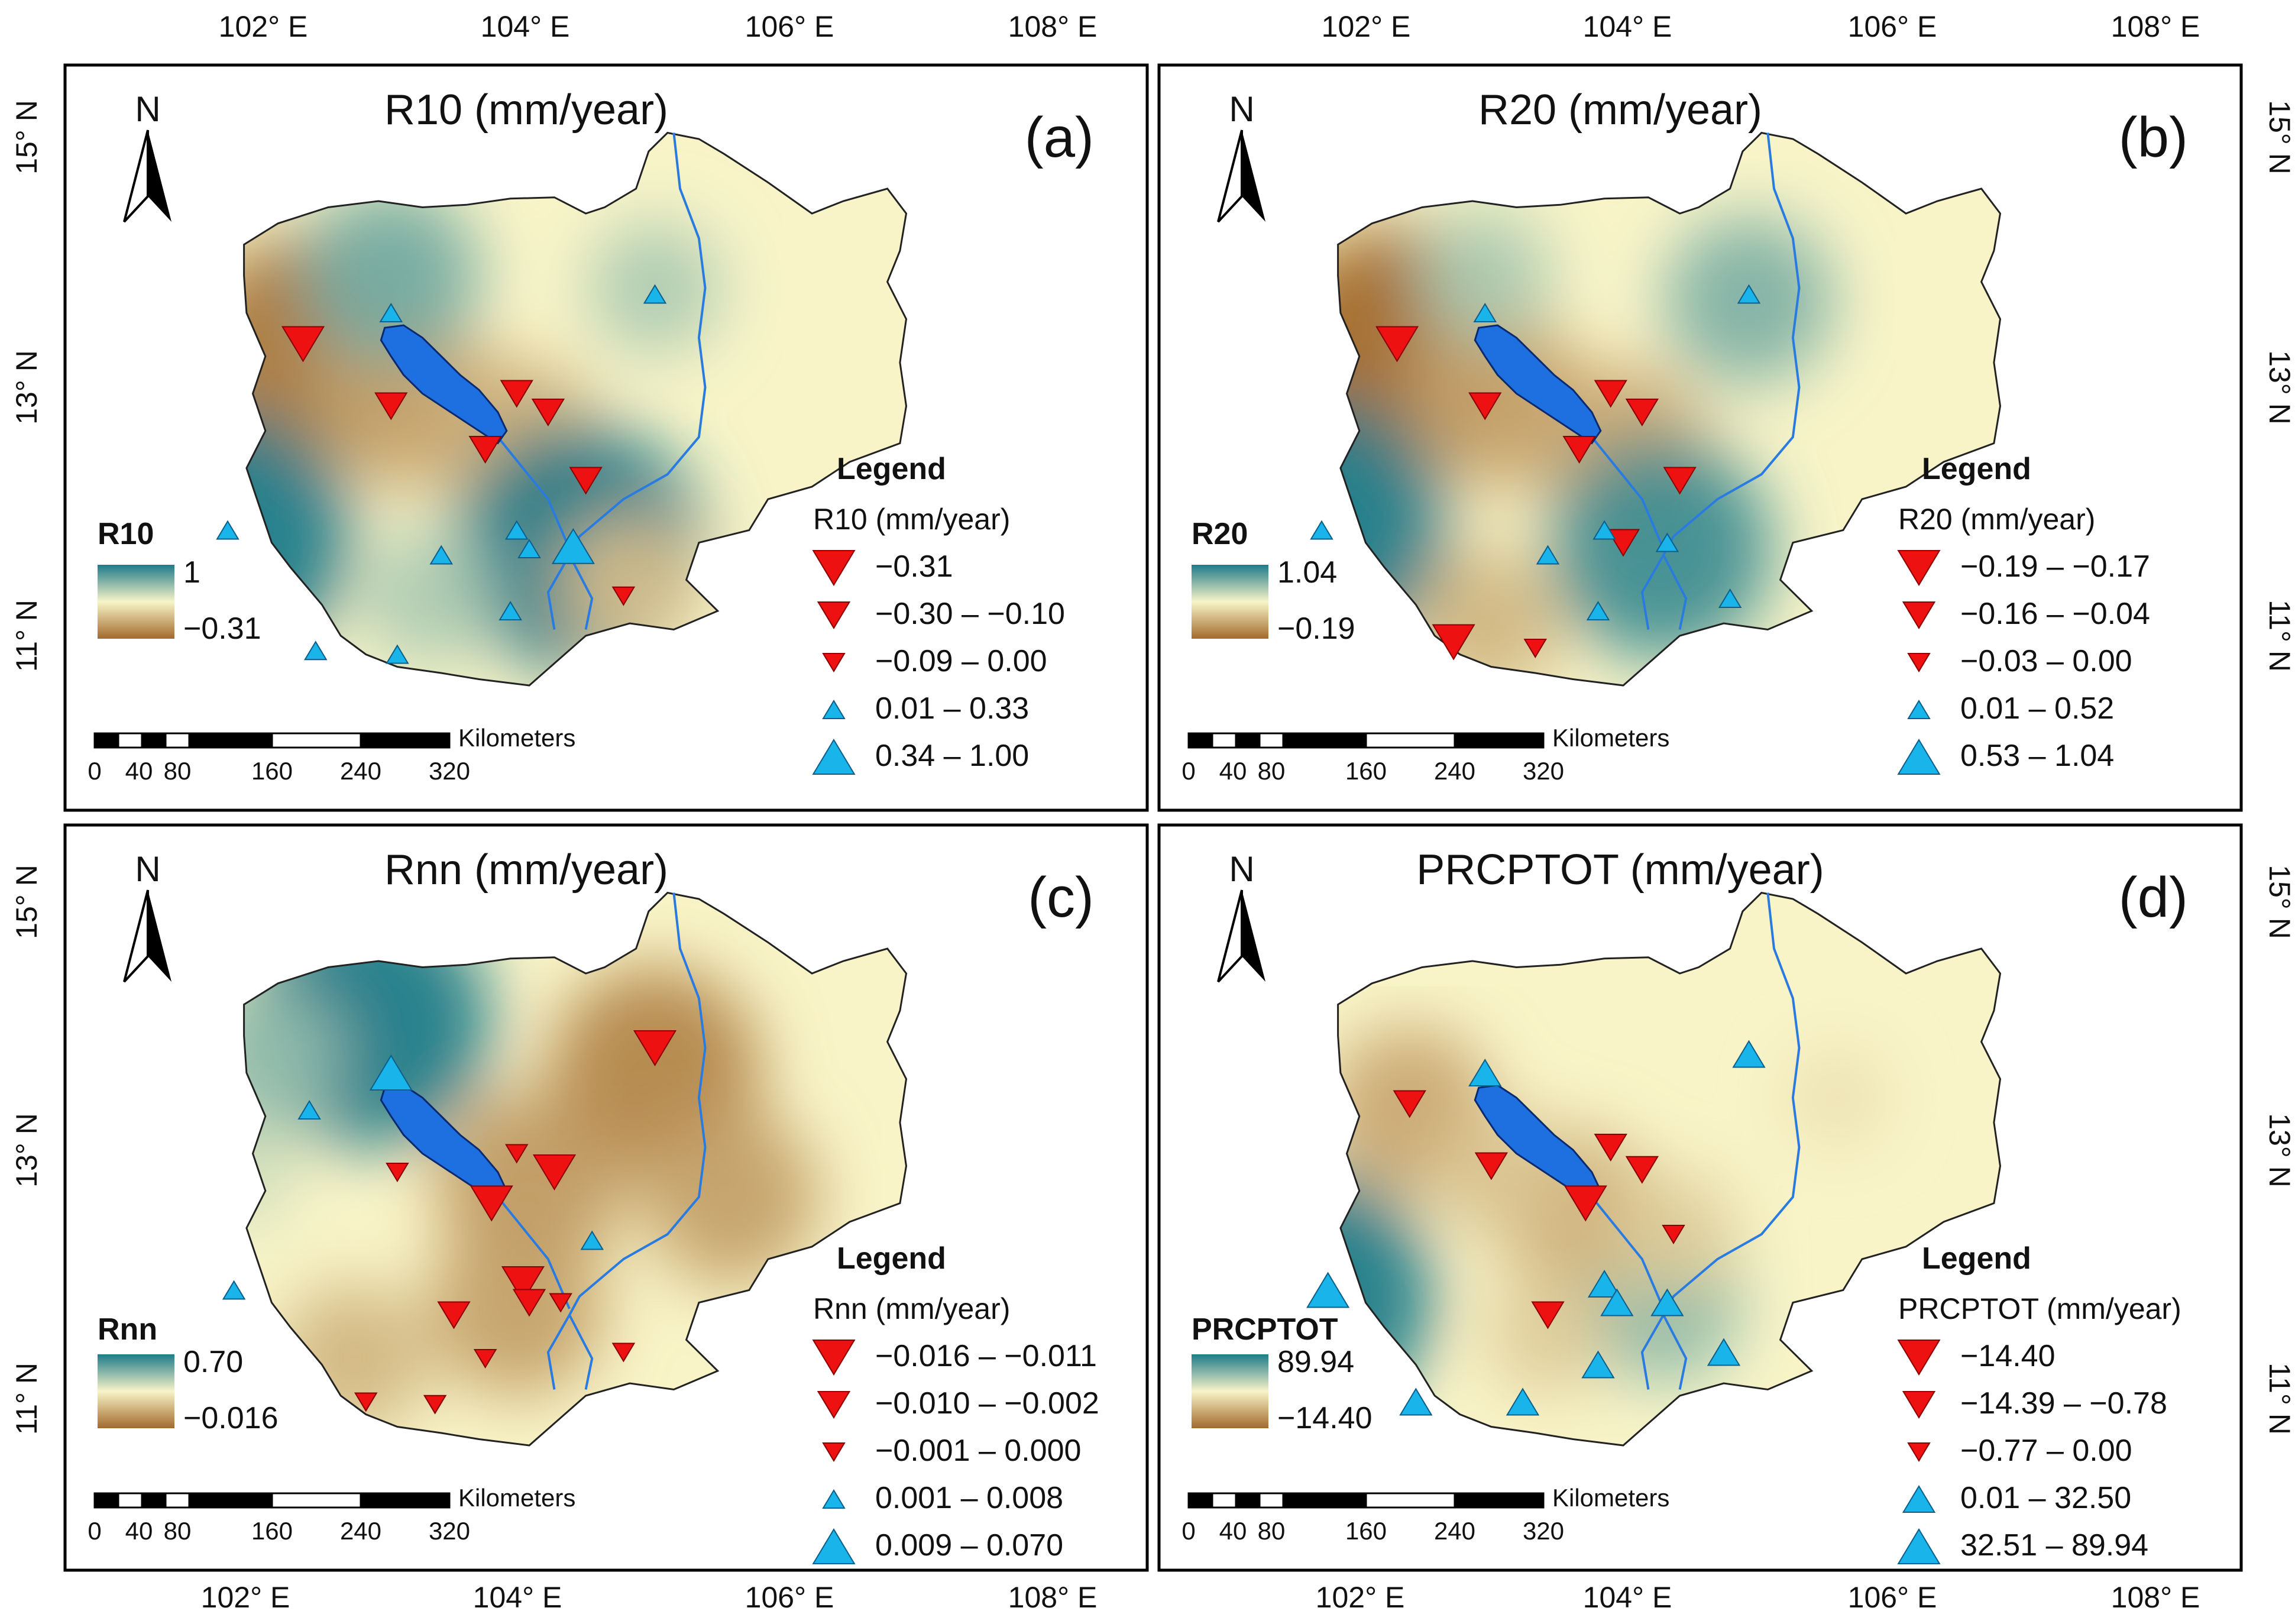 This screenshot has height=1624, width=2295. Describe the element at coordinates (516, 1498) in the screenshot. I see `scale-unit: Kilometers` at that location.